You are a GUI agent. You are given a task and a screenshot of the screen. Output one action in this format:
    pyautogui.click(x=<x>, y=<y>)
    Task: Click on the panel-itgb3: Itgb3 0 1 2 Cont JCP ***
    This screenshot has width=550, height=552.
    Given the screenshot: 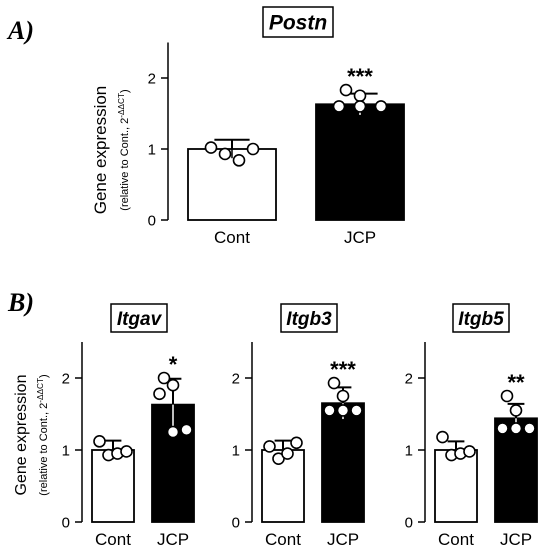 What is the action you would take?
    pyautogui.click(x=298, y=426)
    